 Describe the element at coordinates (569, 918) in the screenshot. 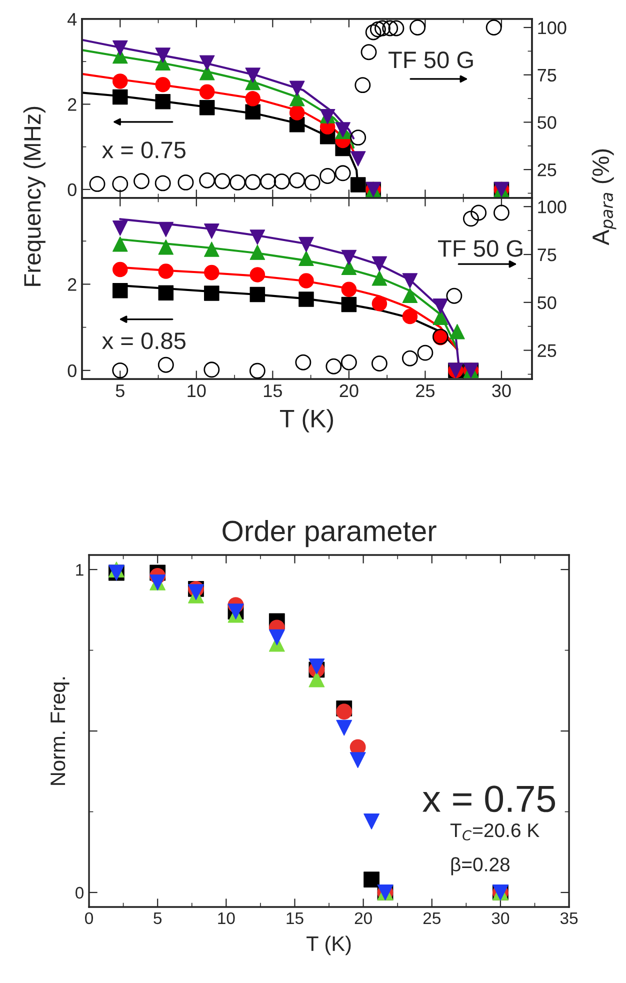

I see `x-tick-label: 35` at that location.